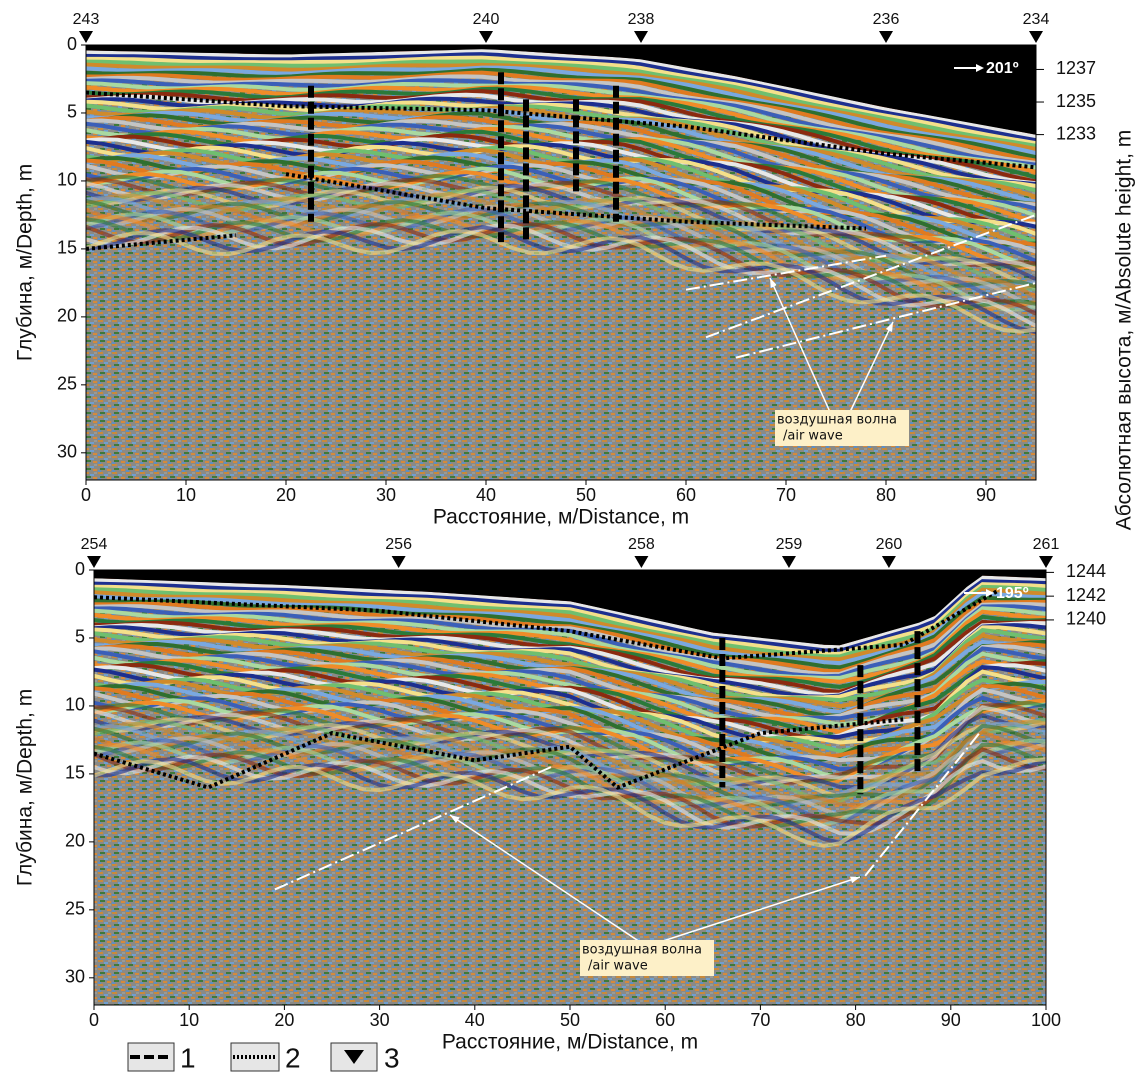 The image size is (1141, 1080). I want to click on direction-label: 195º, so click(1012, 593).